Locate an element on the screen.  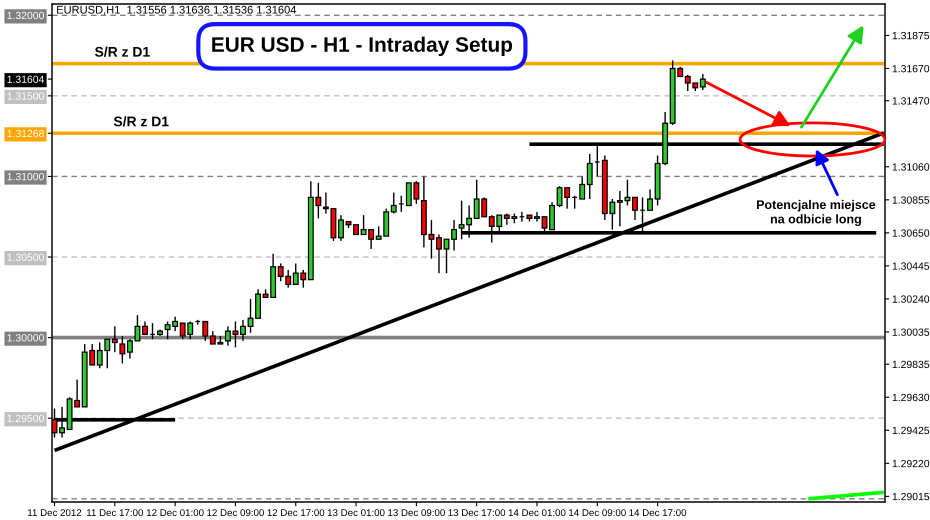
chart-subtitle: EURUSD,H1 1.31556 1.31636 1.31536 1.31604 is located at coordinates (176, 10).